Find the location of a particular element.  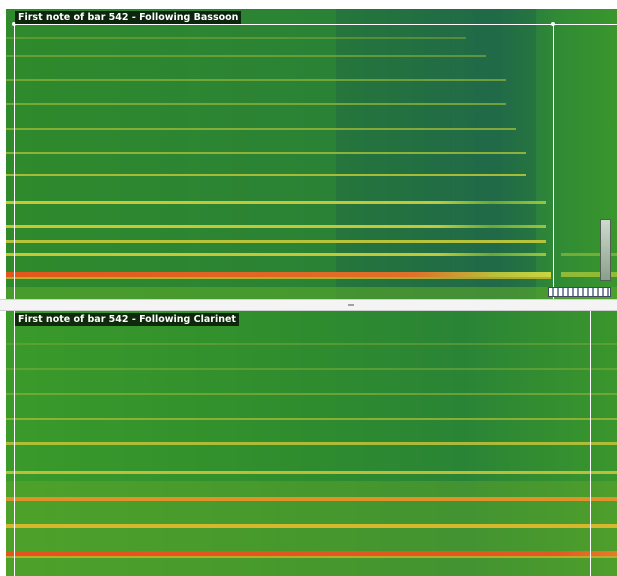

playhead-end-marker is located at coordinates (553, 161).